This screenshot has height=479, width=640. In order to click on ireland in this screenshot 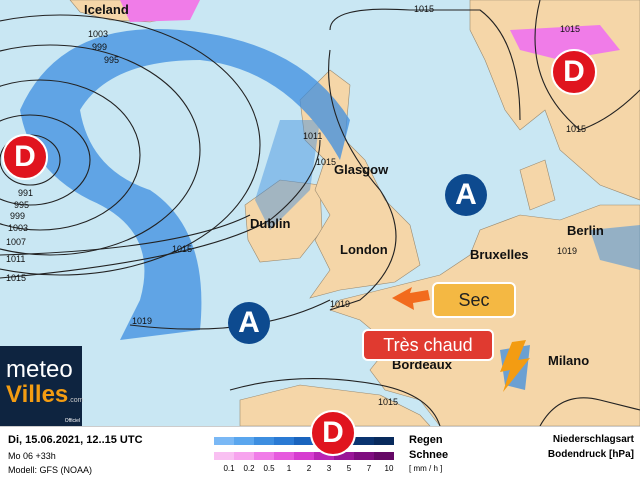, I will do `click(283, 221)`.